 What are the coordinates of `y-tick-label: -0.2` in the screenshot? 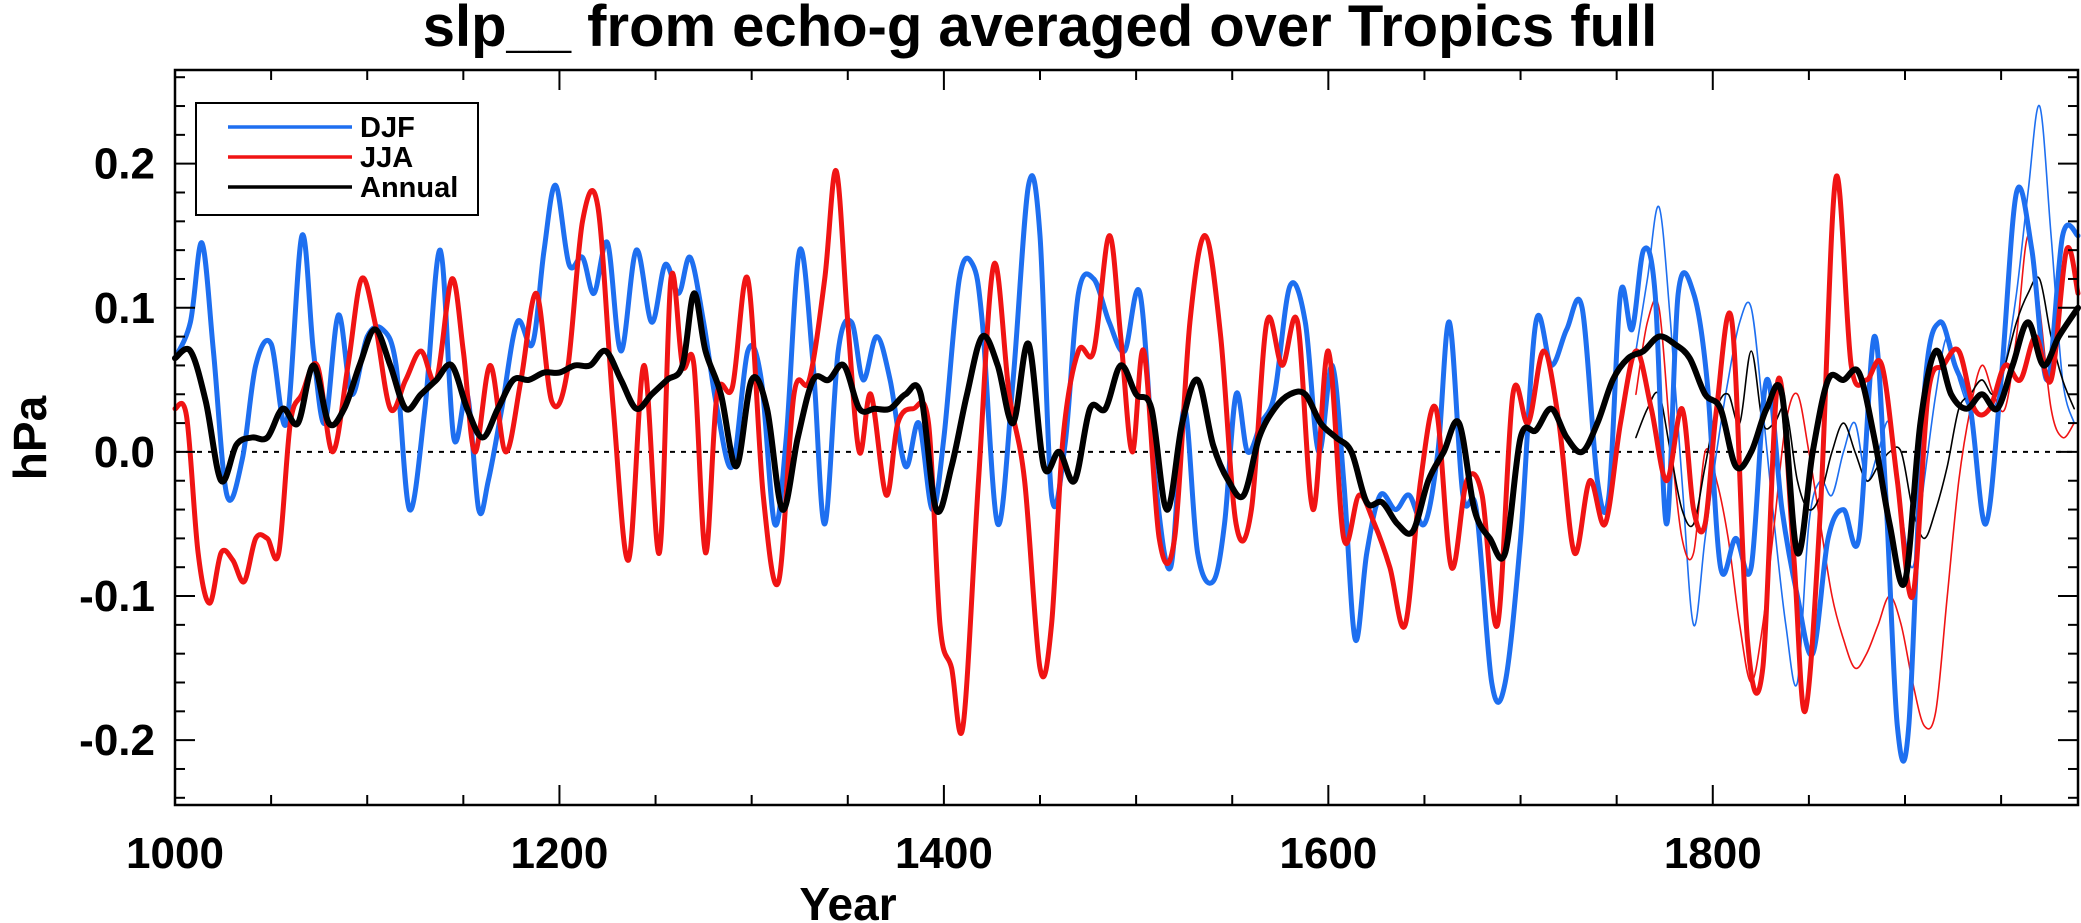 It's located at (117, 740).